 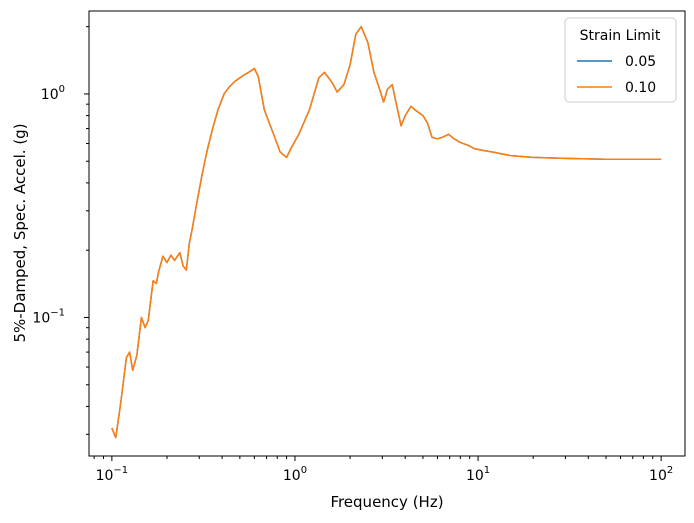 I want to click on x-axis-ticks: 10⁻¹ 10⁰ 10¹ 10², so click(x=383, y=470).